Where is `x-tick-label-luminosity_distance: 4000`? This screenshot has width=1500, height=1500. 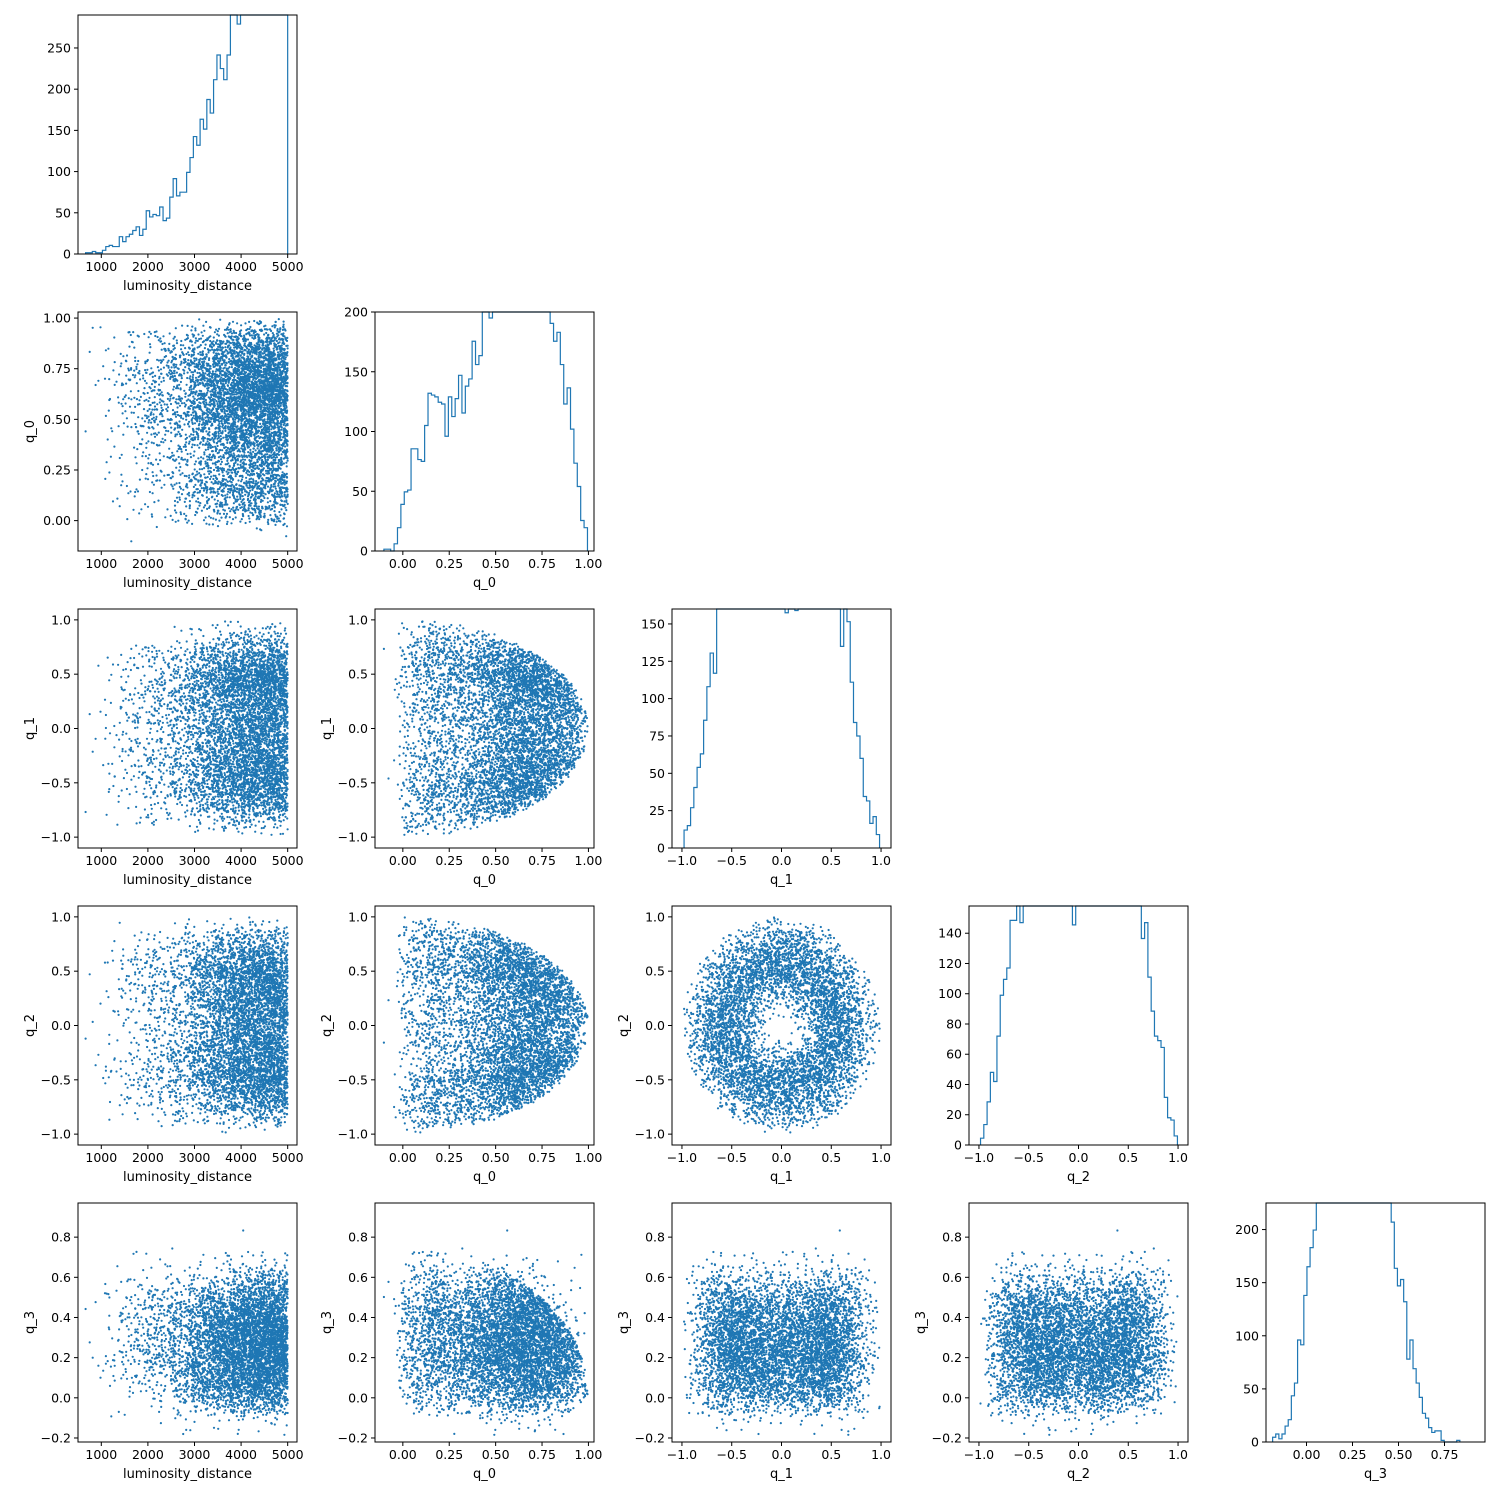
x-tick-label-luminosity_distance: 4000 is located at coordinates (241, 266).